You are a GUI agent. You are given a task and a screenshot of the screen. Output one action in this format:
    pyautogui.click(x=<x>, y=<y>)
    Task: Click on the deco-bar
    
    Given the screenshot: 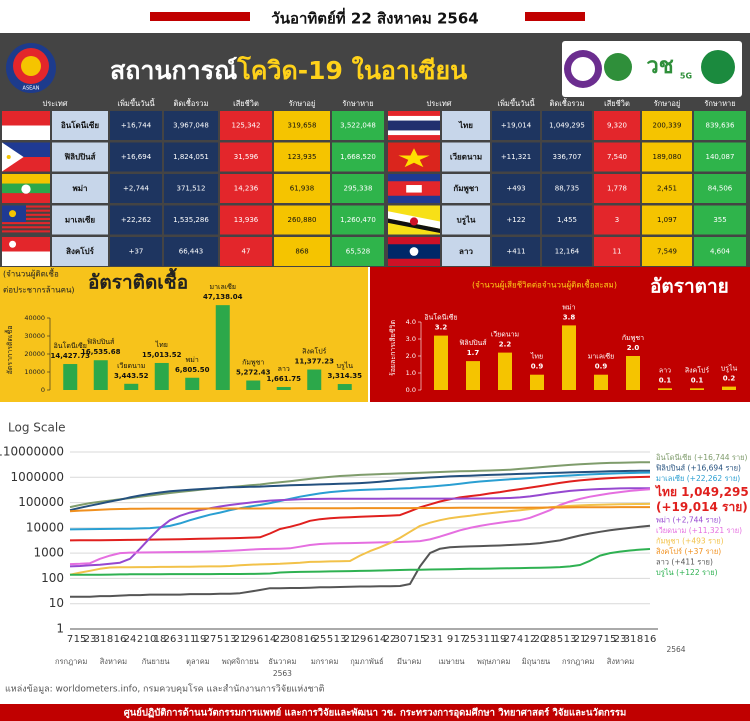 What is the action you would take?
    pyautogui.click(x=555, y=16)
    